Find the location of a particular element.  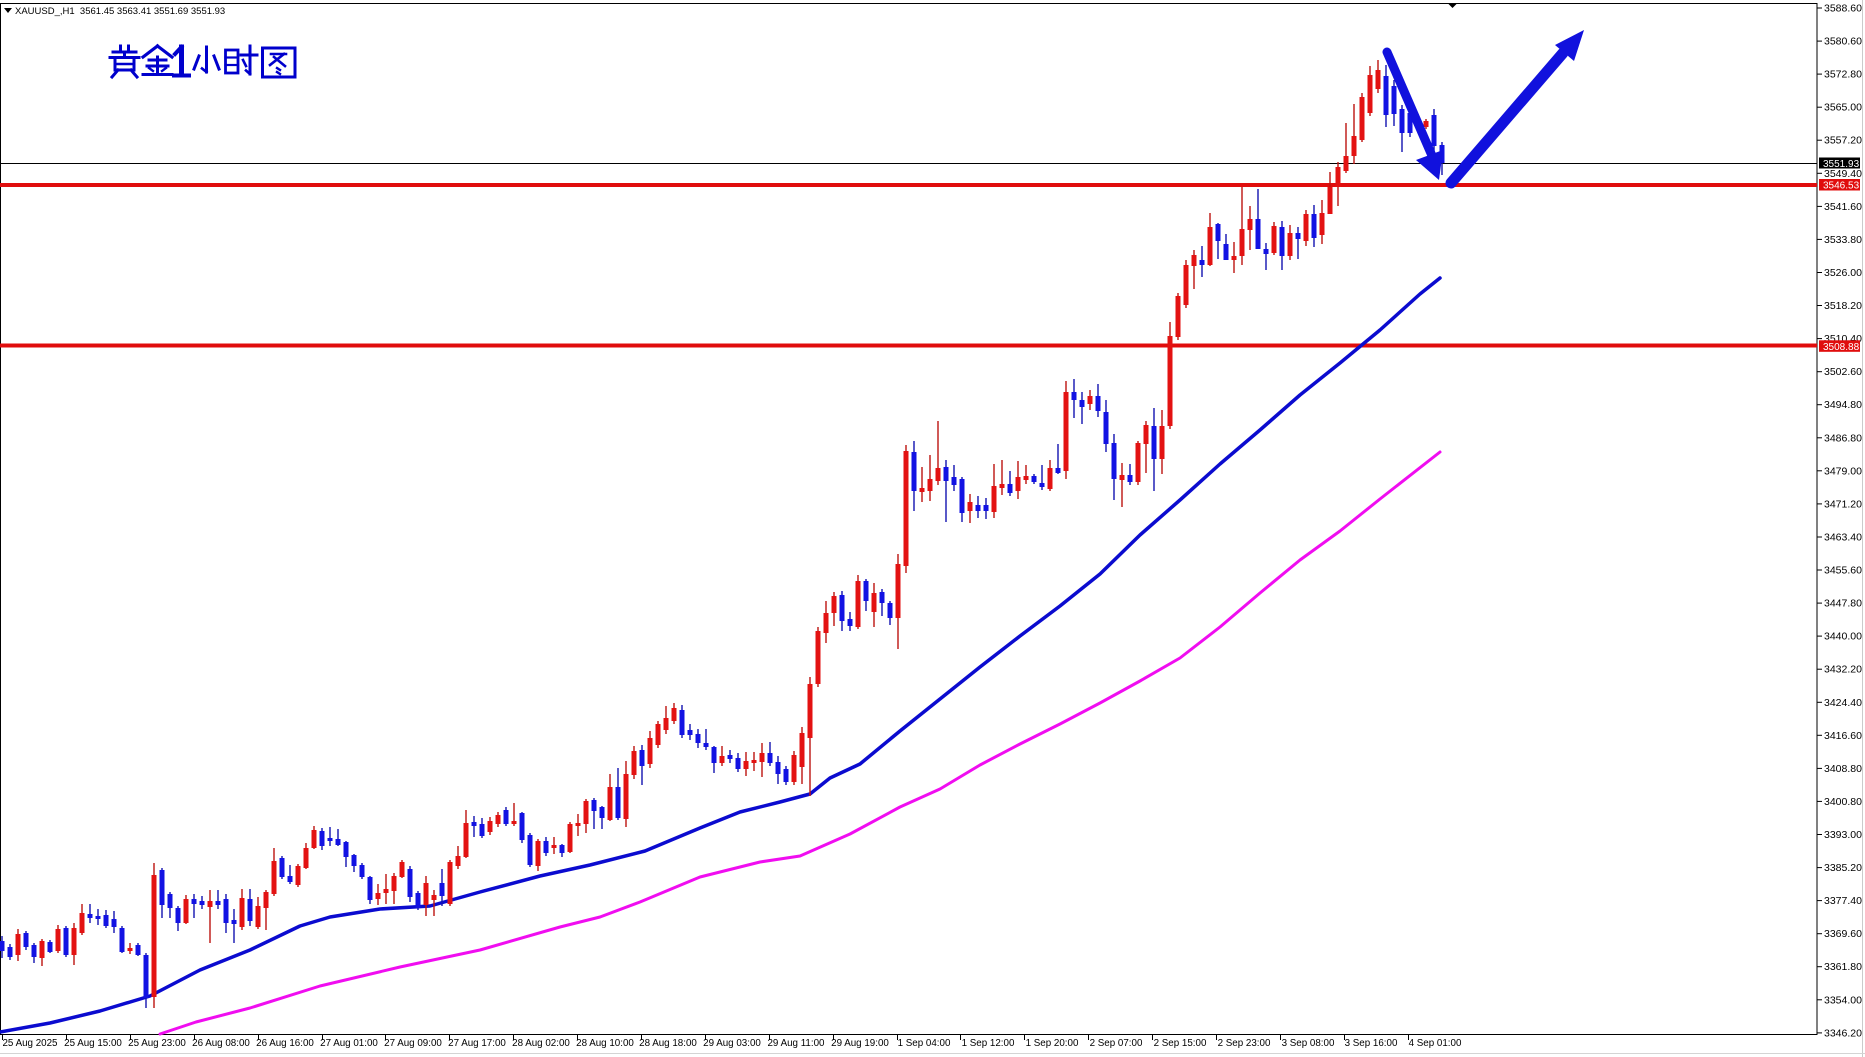

svg-text: 3447.80 is located at coordinates (1843, 604).